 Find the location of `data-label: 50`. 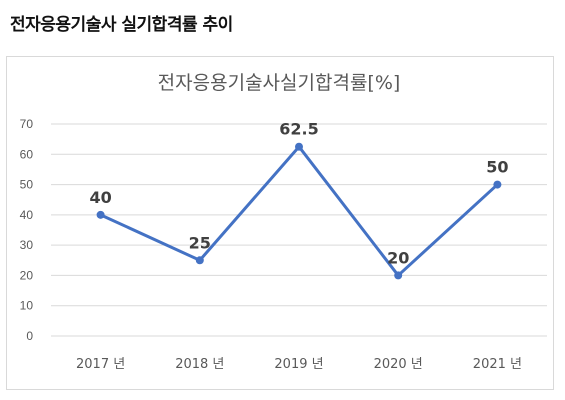

data-label: 50 is located at coordinates (497, 167).